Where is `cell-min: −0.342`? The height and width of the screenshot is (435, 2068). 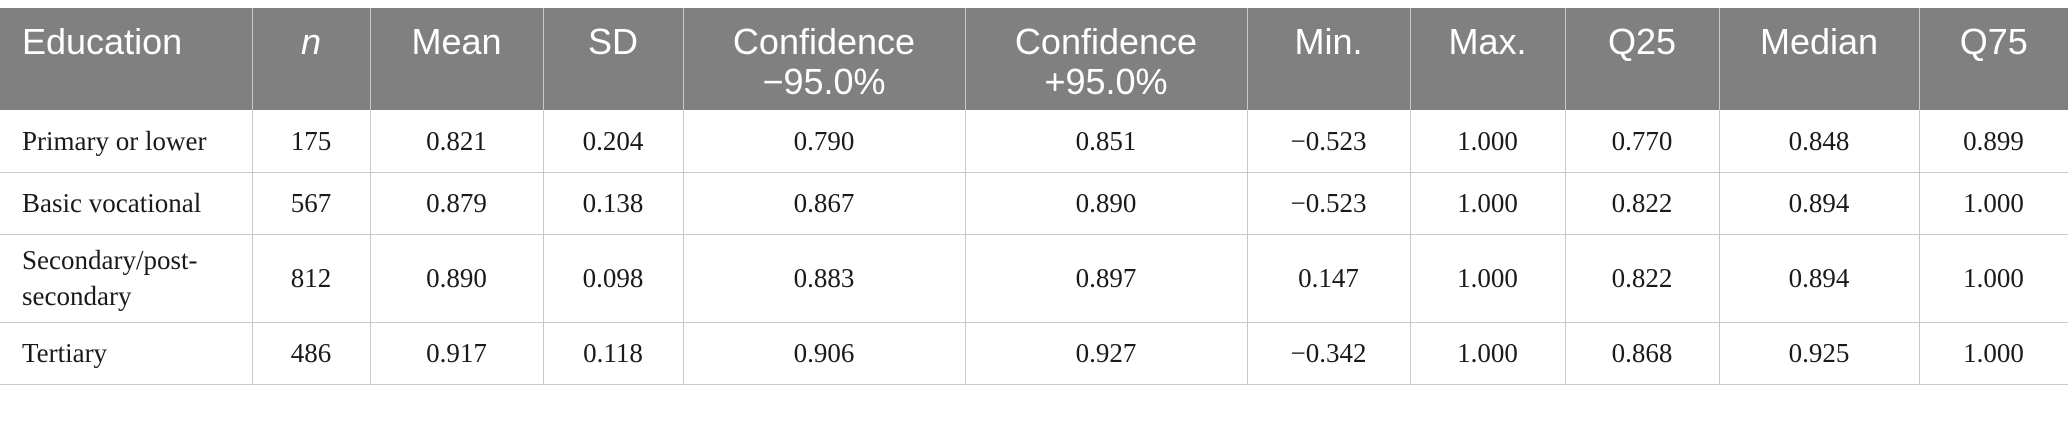
cell-min: −0.342 is located at coordinates (1328, 353).